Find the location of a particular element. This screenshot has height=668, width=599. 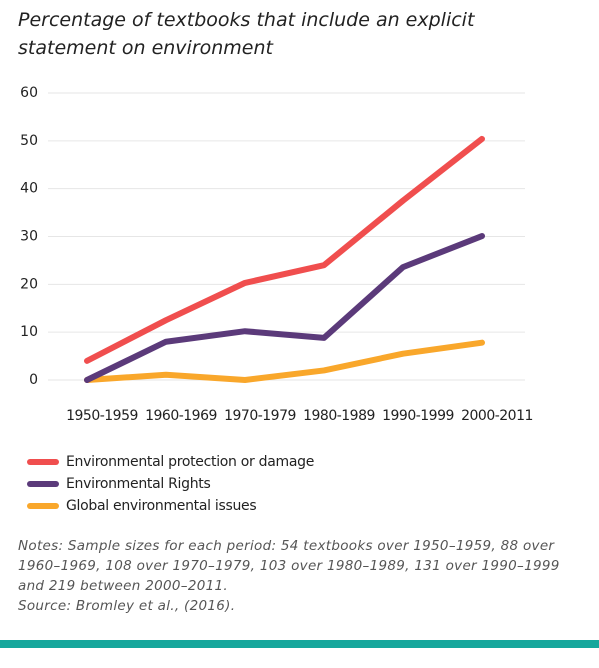

legend-label: Environmental protection or damage is located at coordinates (190, 462).